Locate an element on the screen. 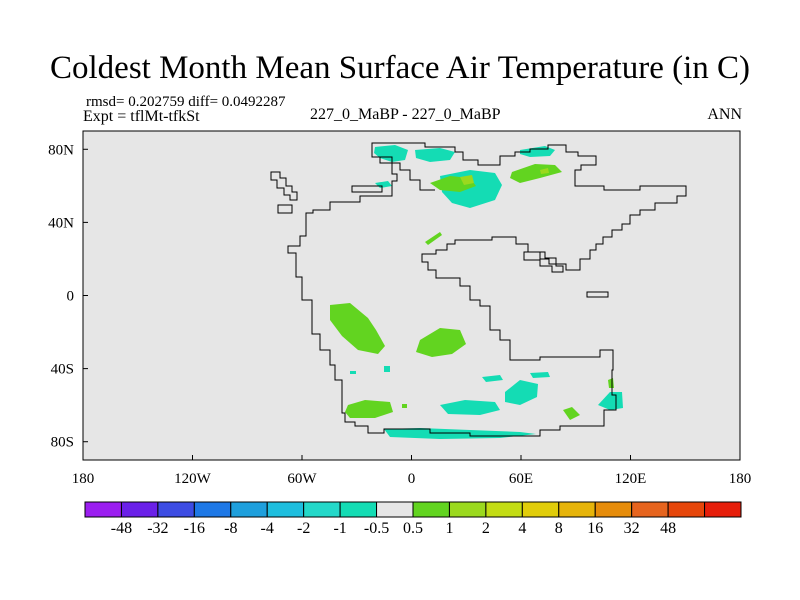 Image resolution: width=800 pixels, height=600 pixels. south-teal-region-a is located at coordinates (521, 392).